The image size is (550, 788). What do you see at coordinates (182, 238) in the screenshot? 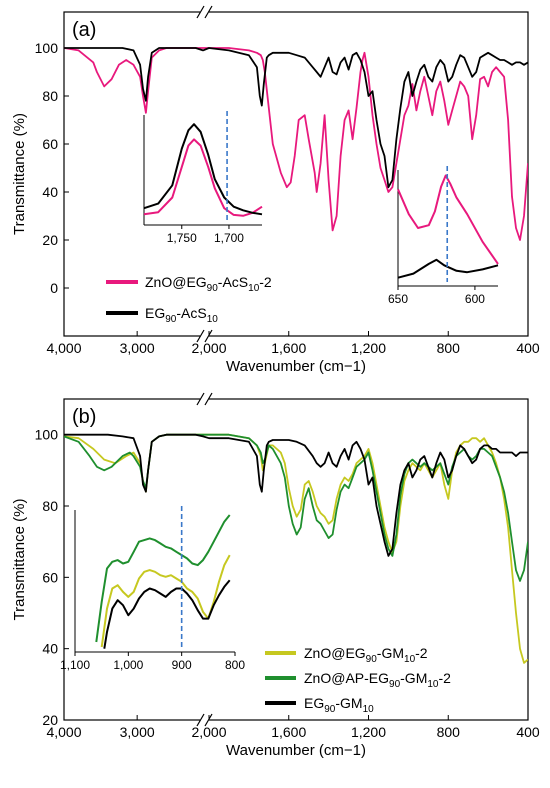
I see `inset-x-tick-label: 1,750` at bounding box center [182, 238].